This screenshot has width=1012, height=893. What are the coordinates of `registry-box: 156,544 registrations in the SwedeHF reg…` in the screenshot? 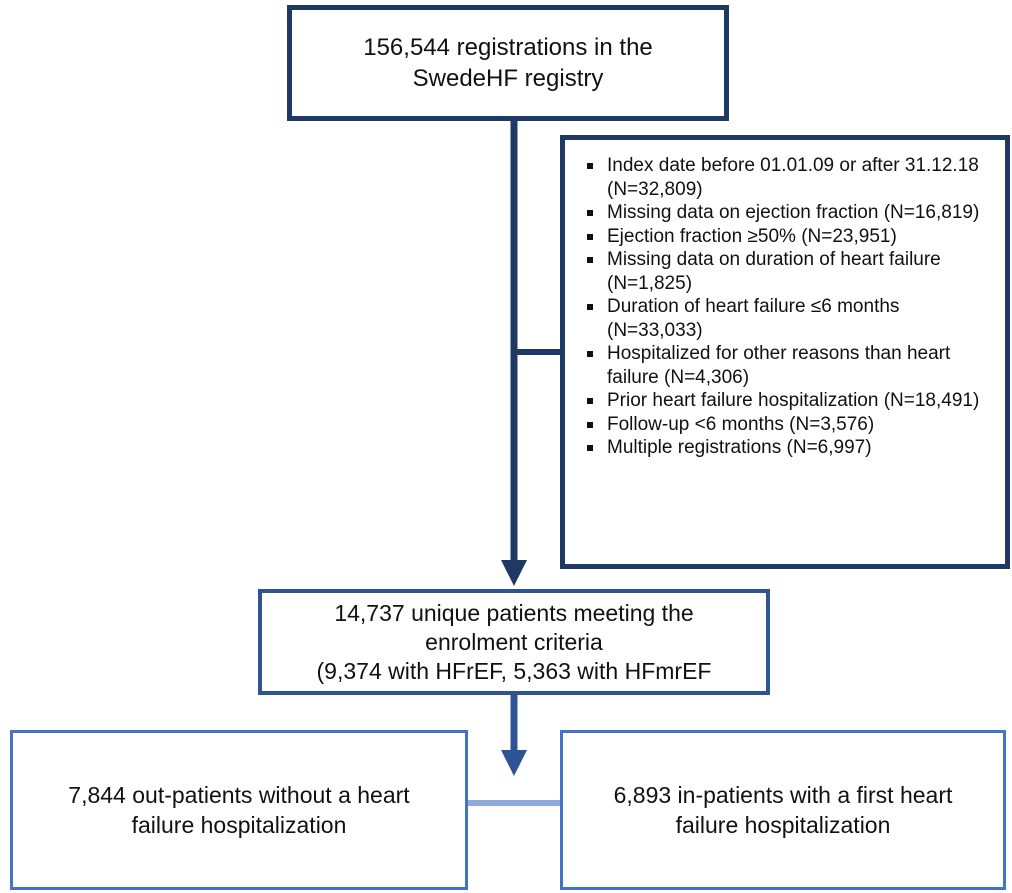 It's located at (508, 63).